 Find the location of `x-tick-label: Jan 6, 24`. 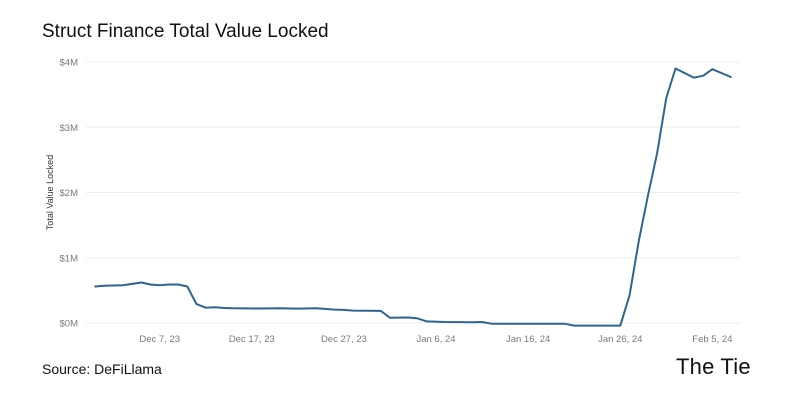

x-tick-label: Jan 6, 24 is located at coordinates (435, 339).